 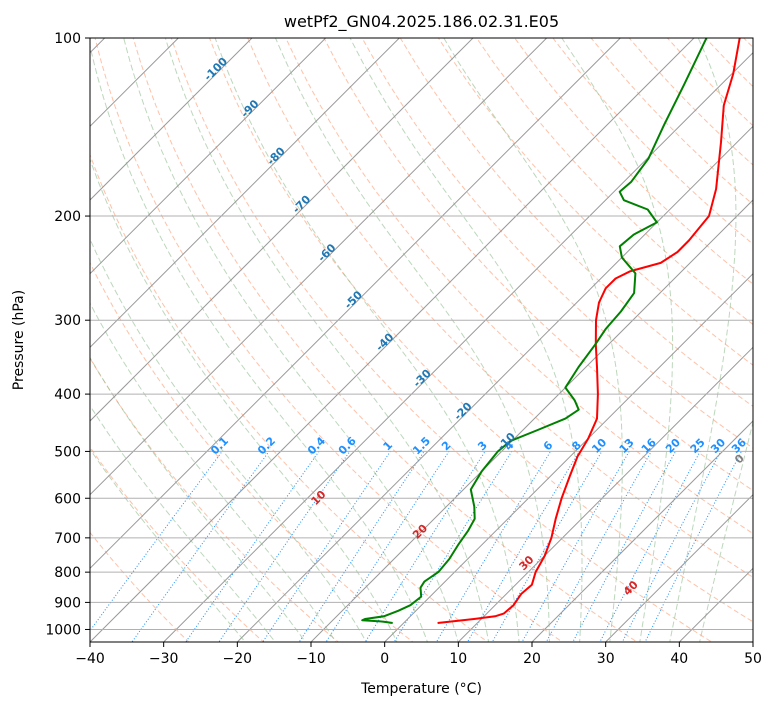 What do you see at coordinates (238, 659) in the screenshot?
I see `x-tick-label: −20` at bounding box center [238, 659].